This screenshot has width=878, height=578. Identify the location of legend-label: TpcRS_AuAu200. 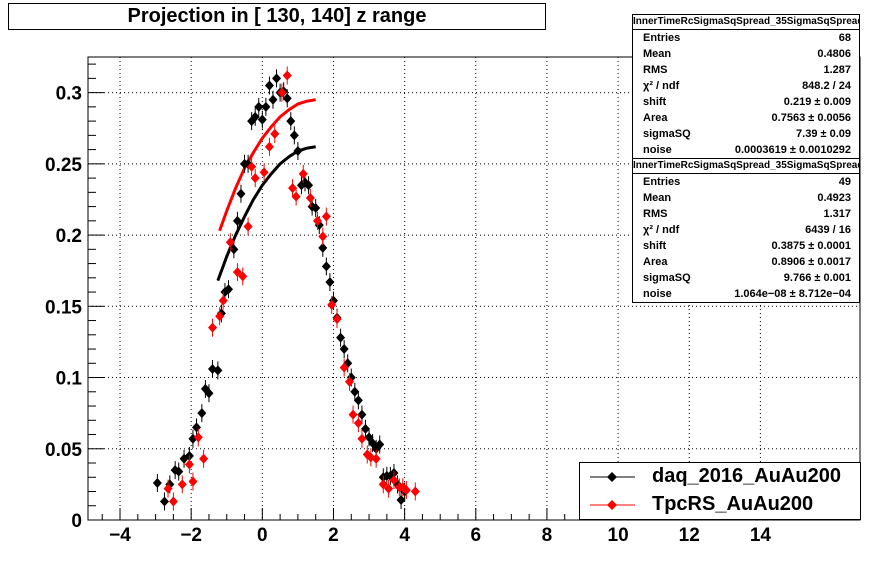
(733, 504).